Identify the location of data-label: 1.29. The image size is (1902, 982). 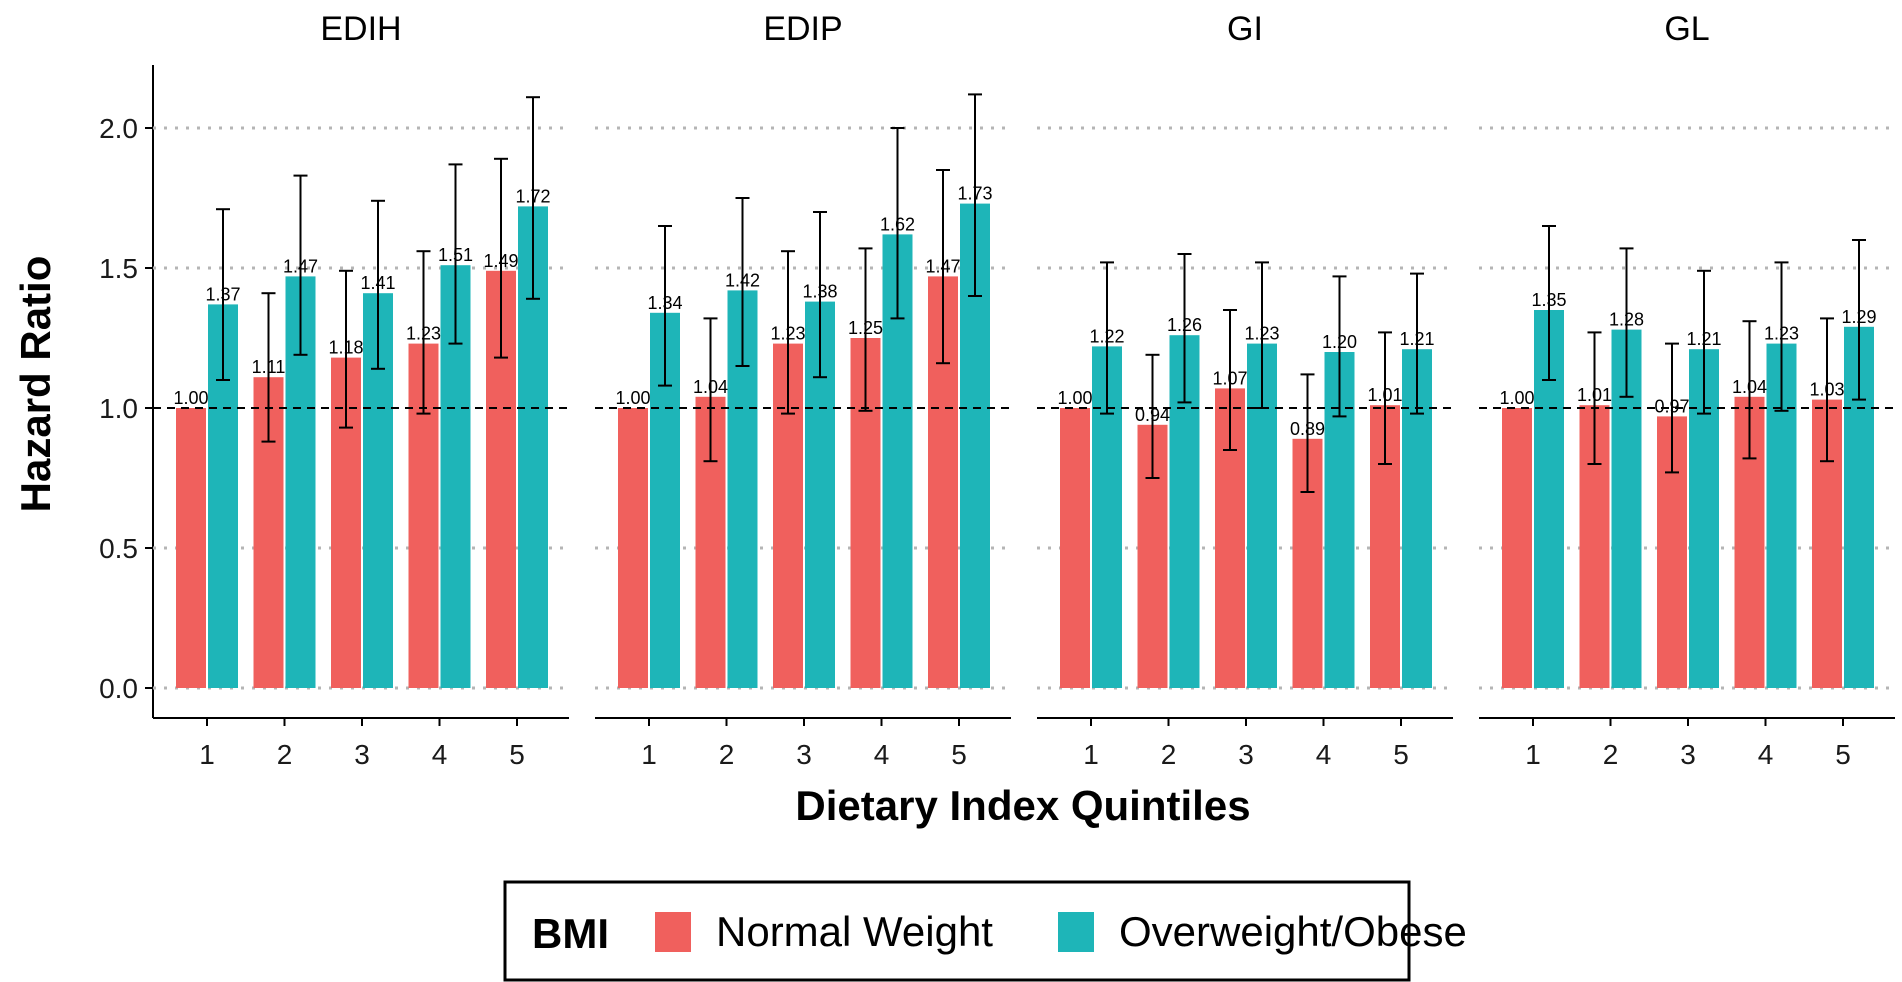
(1858, 317).